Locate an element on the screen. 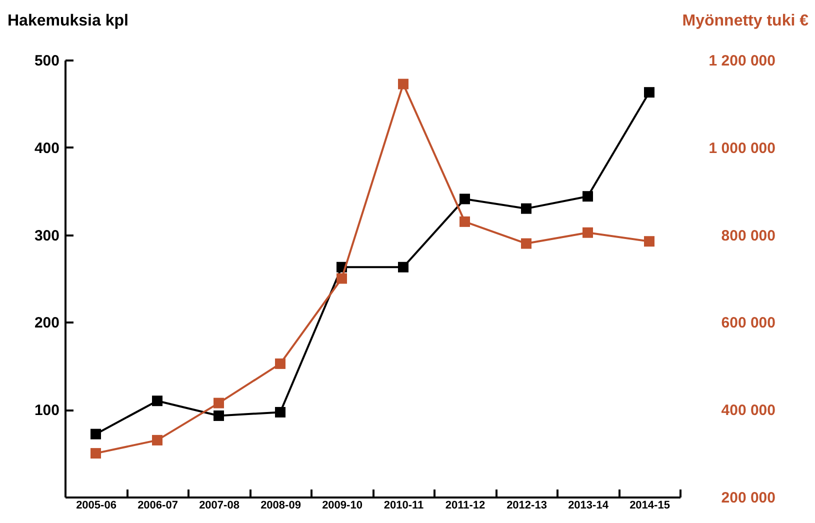  y-tick-label: 200 is located at coordinates (47, 323).